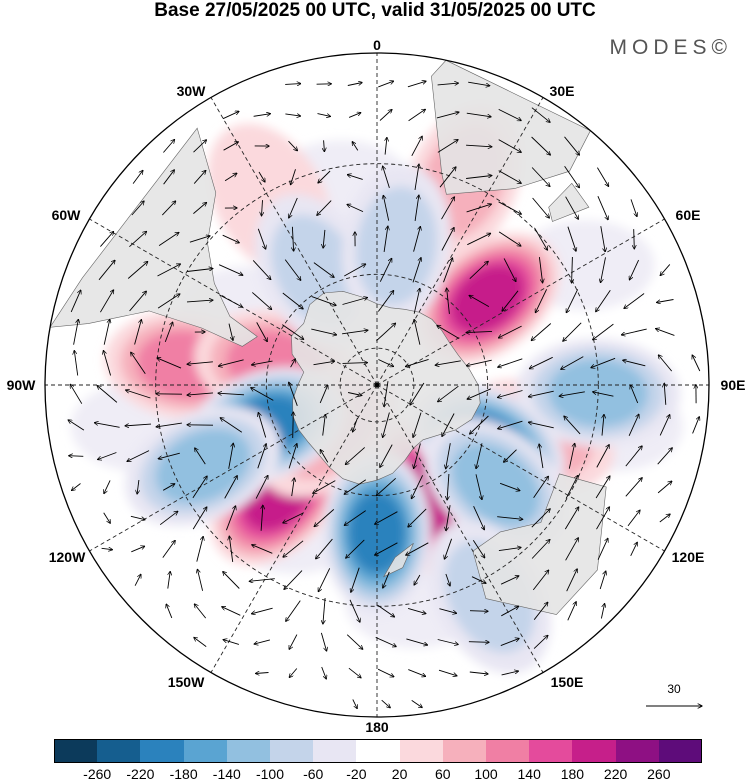 The width and height of the screenshot is (750, 783). What do you see at coordinates (572, 774) in the screenshot?
I see `colorbar-tick-label: 180` at bounding box center [572, 774].